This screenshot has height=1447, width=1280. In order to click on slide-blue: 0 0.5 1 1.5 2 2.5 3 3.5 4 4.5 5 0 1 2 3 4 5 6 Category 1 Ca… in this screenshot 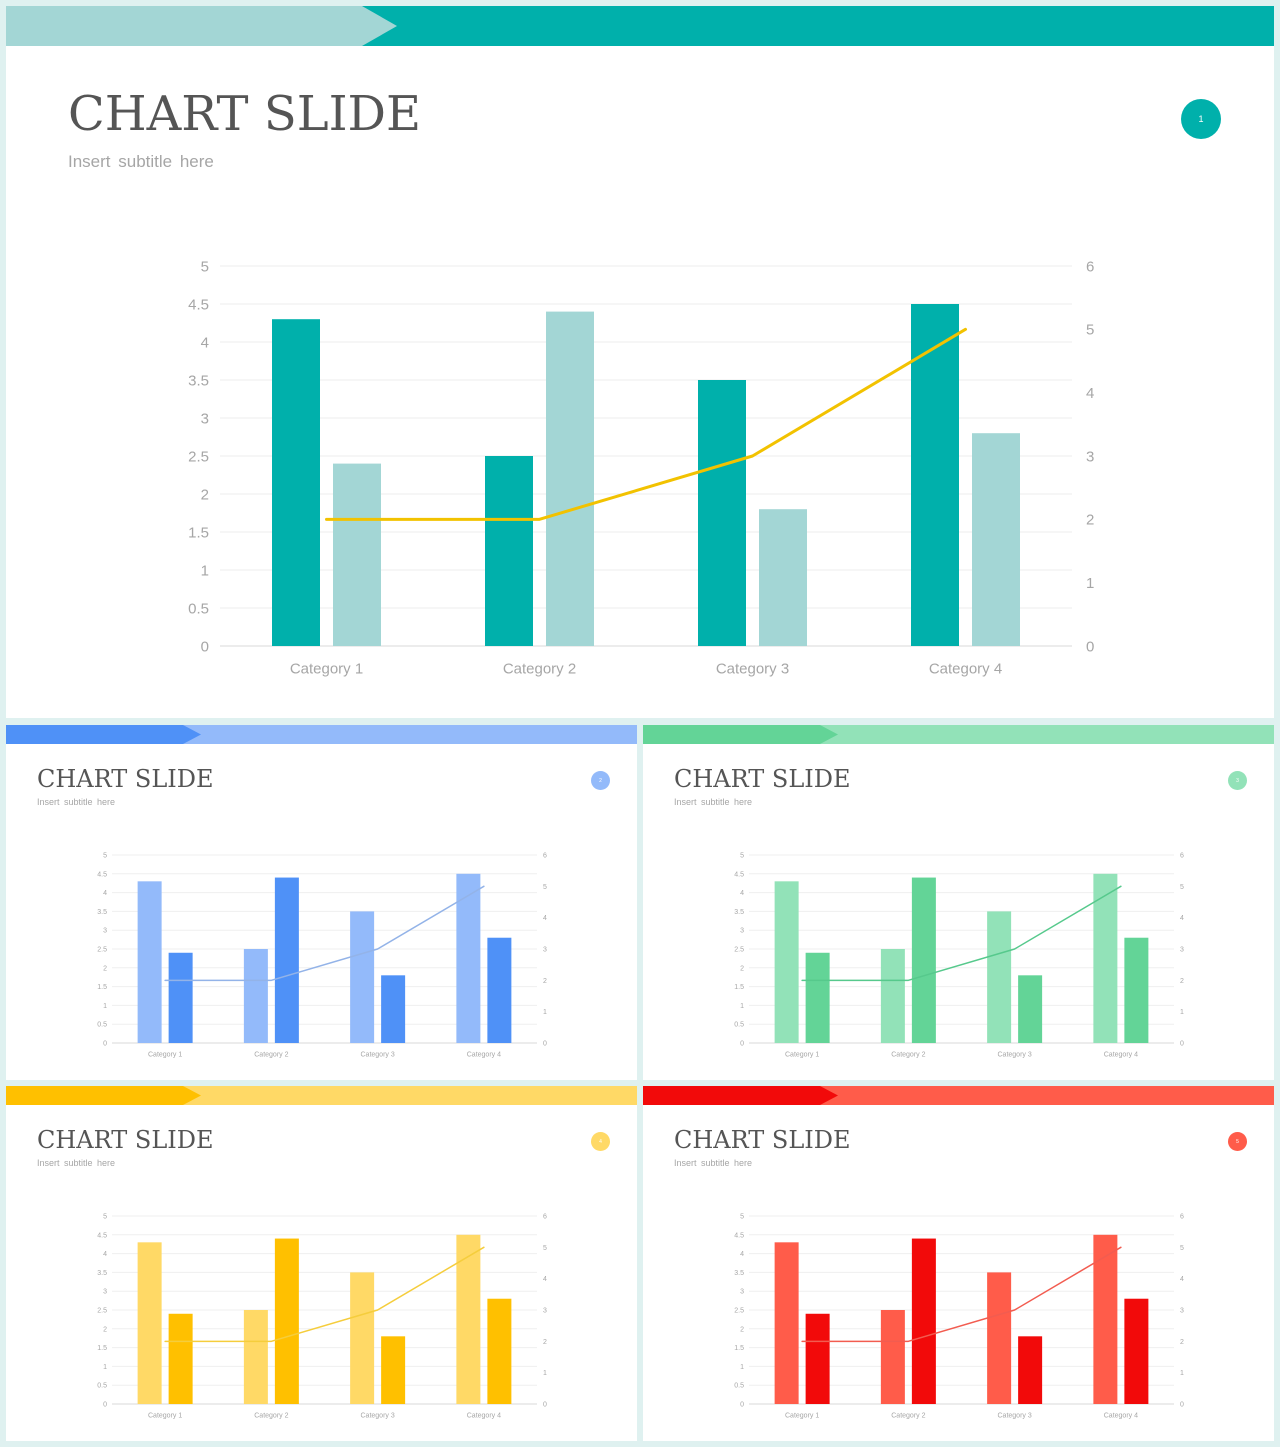, I will do `click(321, 902)`.